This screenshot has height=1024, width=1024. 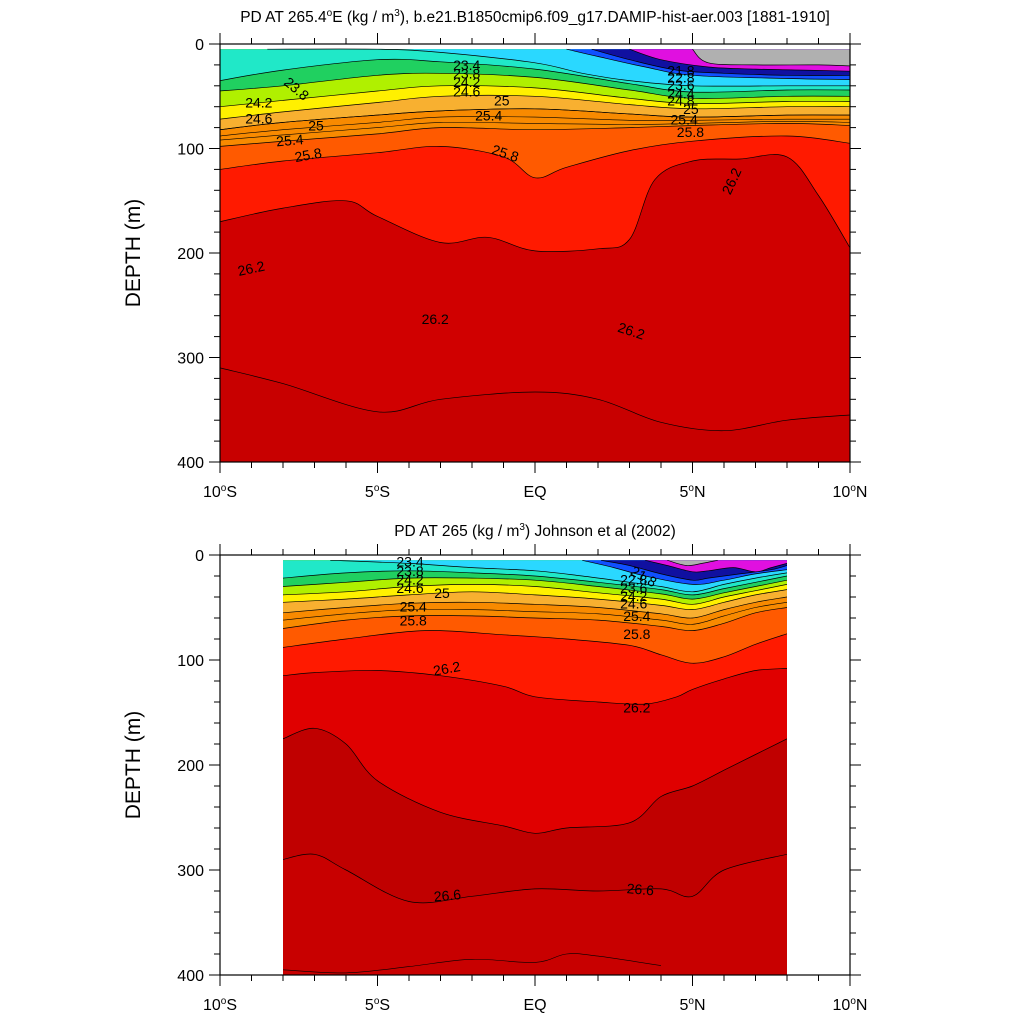 What do you see at coordinates (680, 70) in the screenshot?
I see `contour-label: 21.8` at bounding box center [680, 70].